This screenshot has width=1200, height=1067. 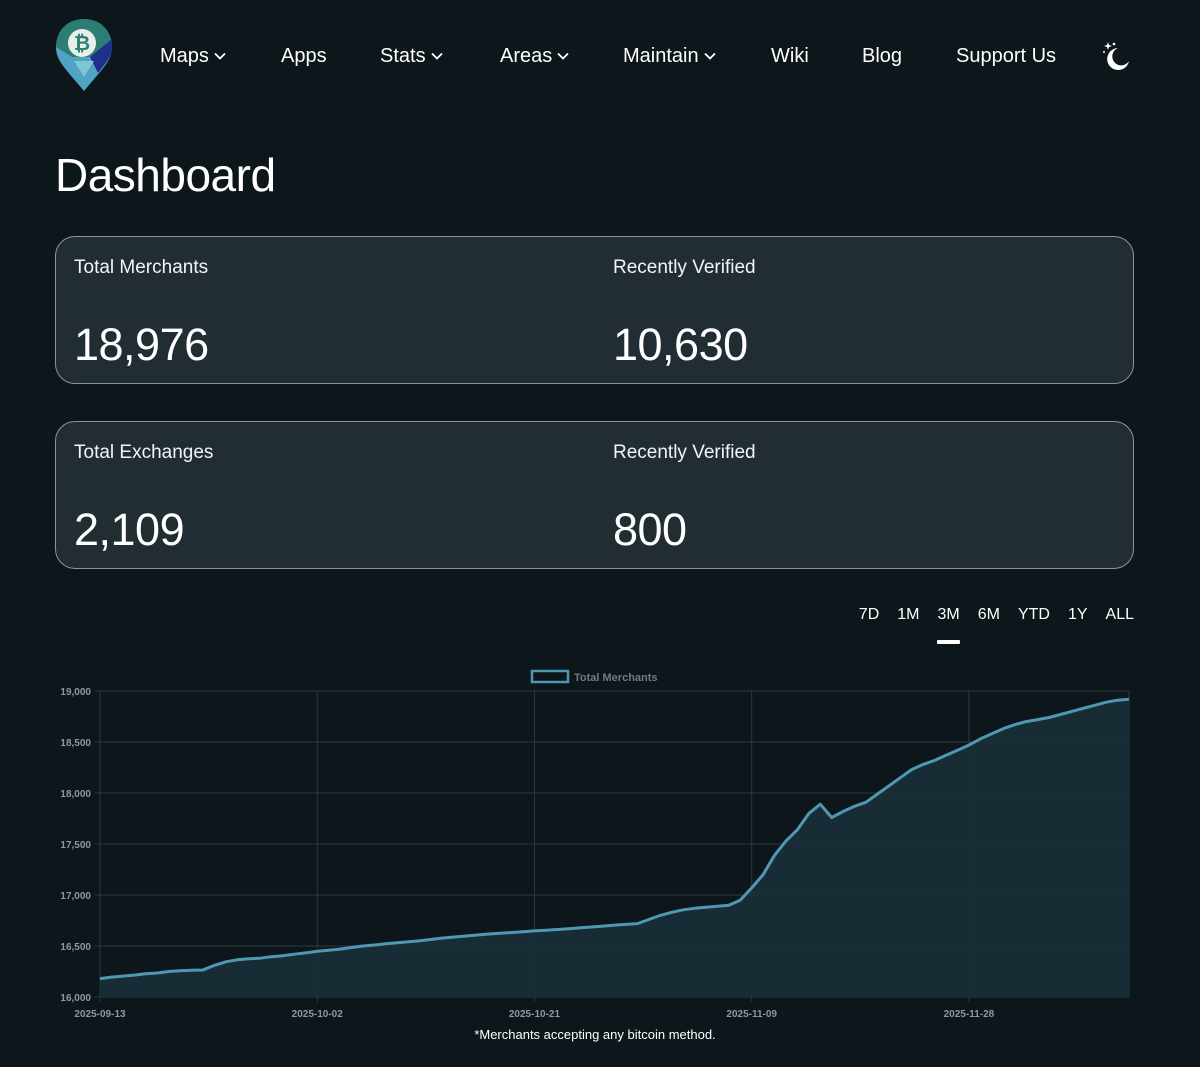 What do you see at coordinates (141, 267) in the screenshot?
I see `total-merchants-label: Total Merchants` at bounding box center [141, 267].